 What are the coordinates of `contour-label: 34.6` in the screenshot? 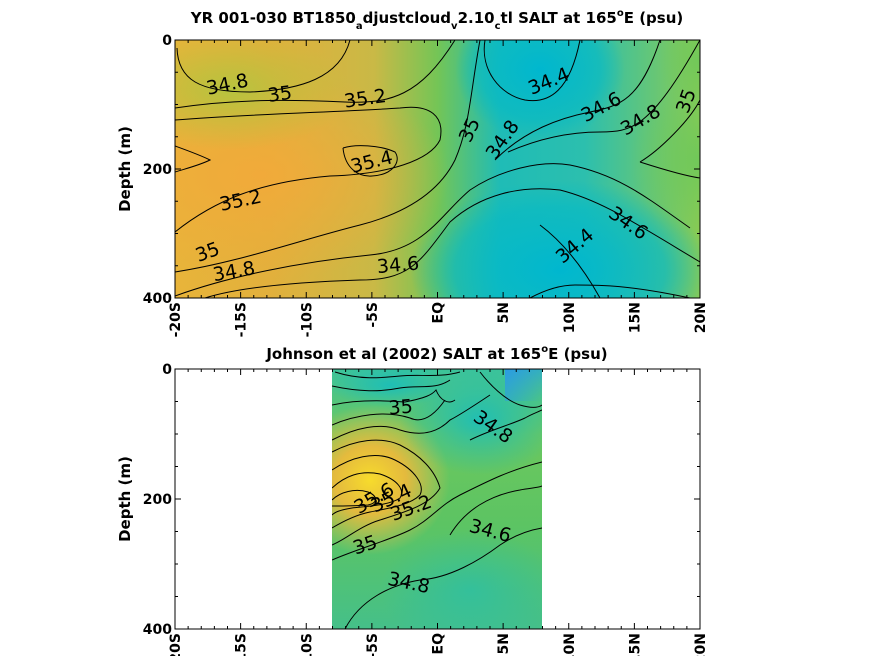 It's located at (398, 265).